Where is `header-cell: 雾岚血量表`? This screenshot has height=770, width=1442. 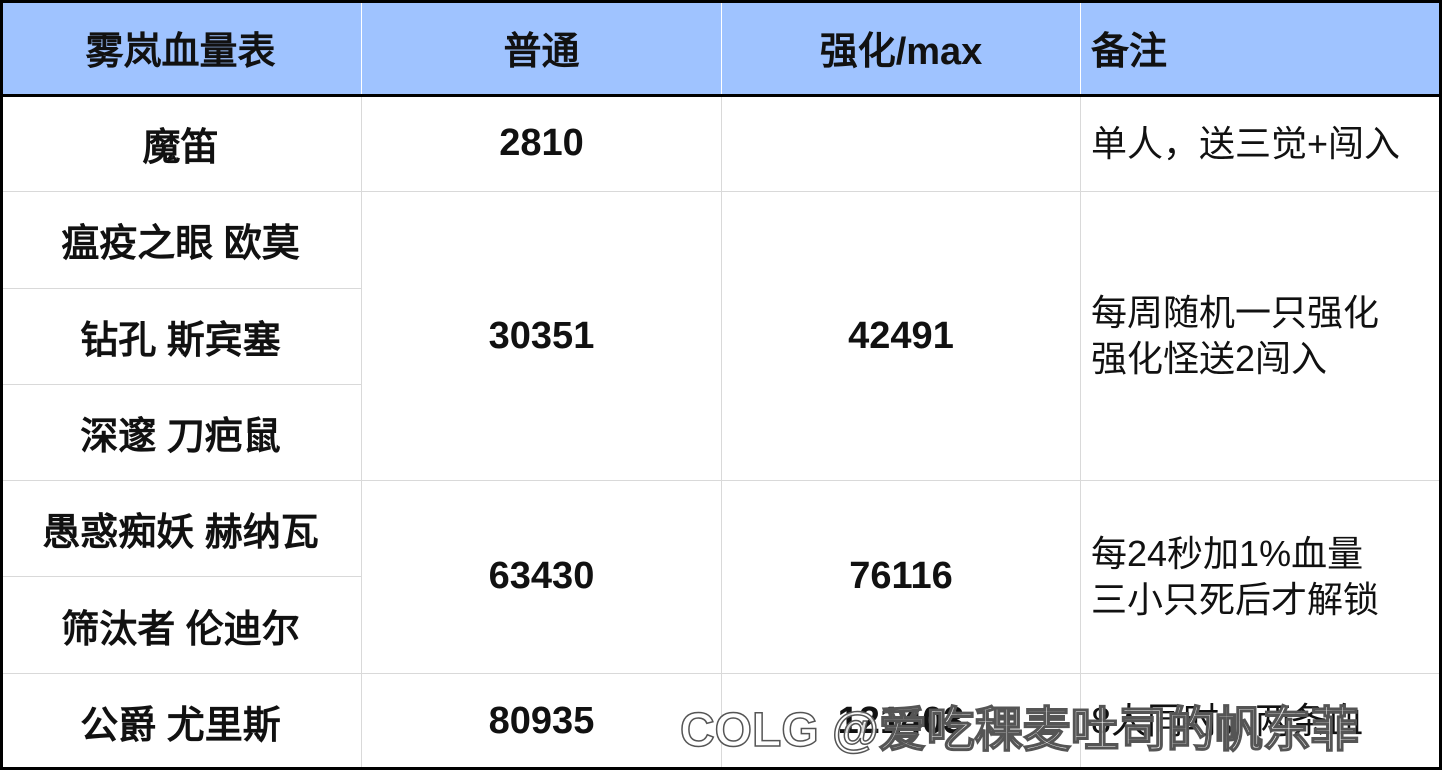 header-cell: 雾岚血量表 is located at coordinates (181, 48).